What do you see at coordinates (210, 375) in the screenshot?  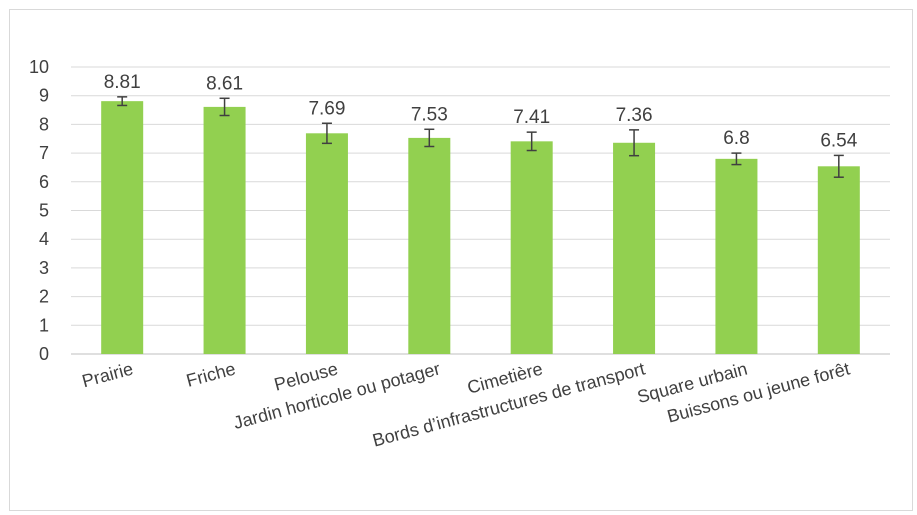 I see `category-label: Friche` at bounding box center [210, 375].